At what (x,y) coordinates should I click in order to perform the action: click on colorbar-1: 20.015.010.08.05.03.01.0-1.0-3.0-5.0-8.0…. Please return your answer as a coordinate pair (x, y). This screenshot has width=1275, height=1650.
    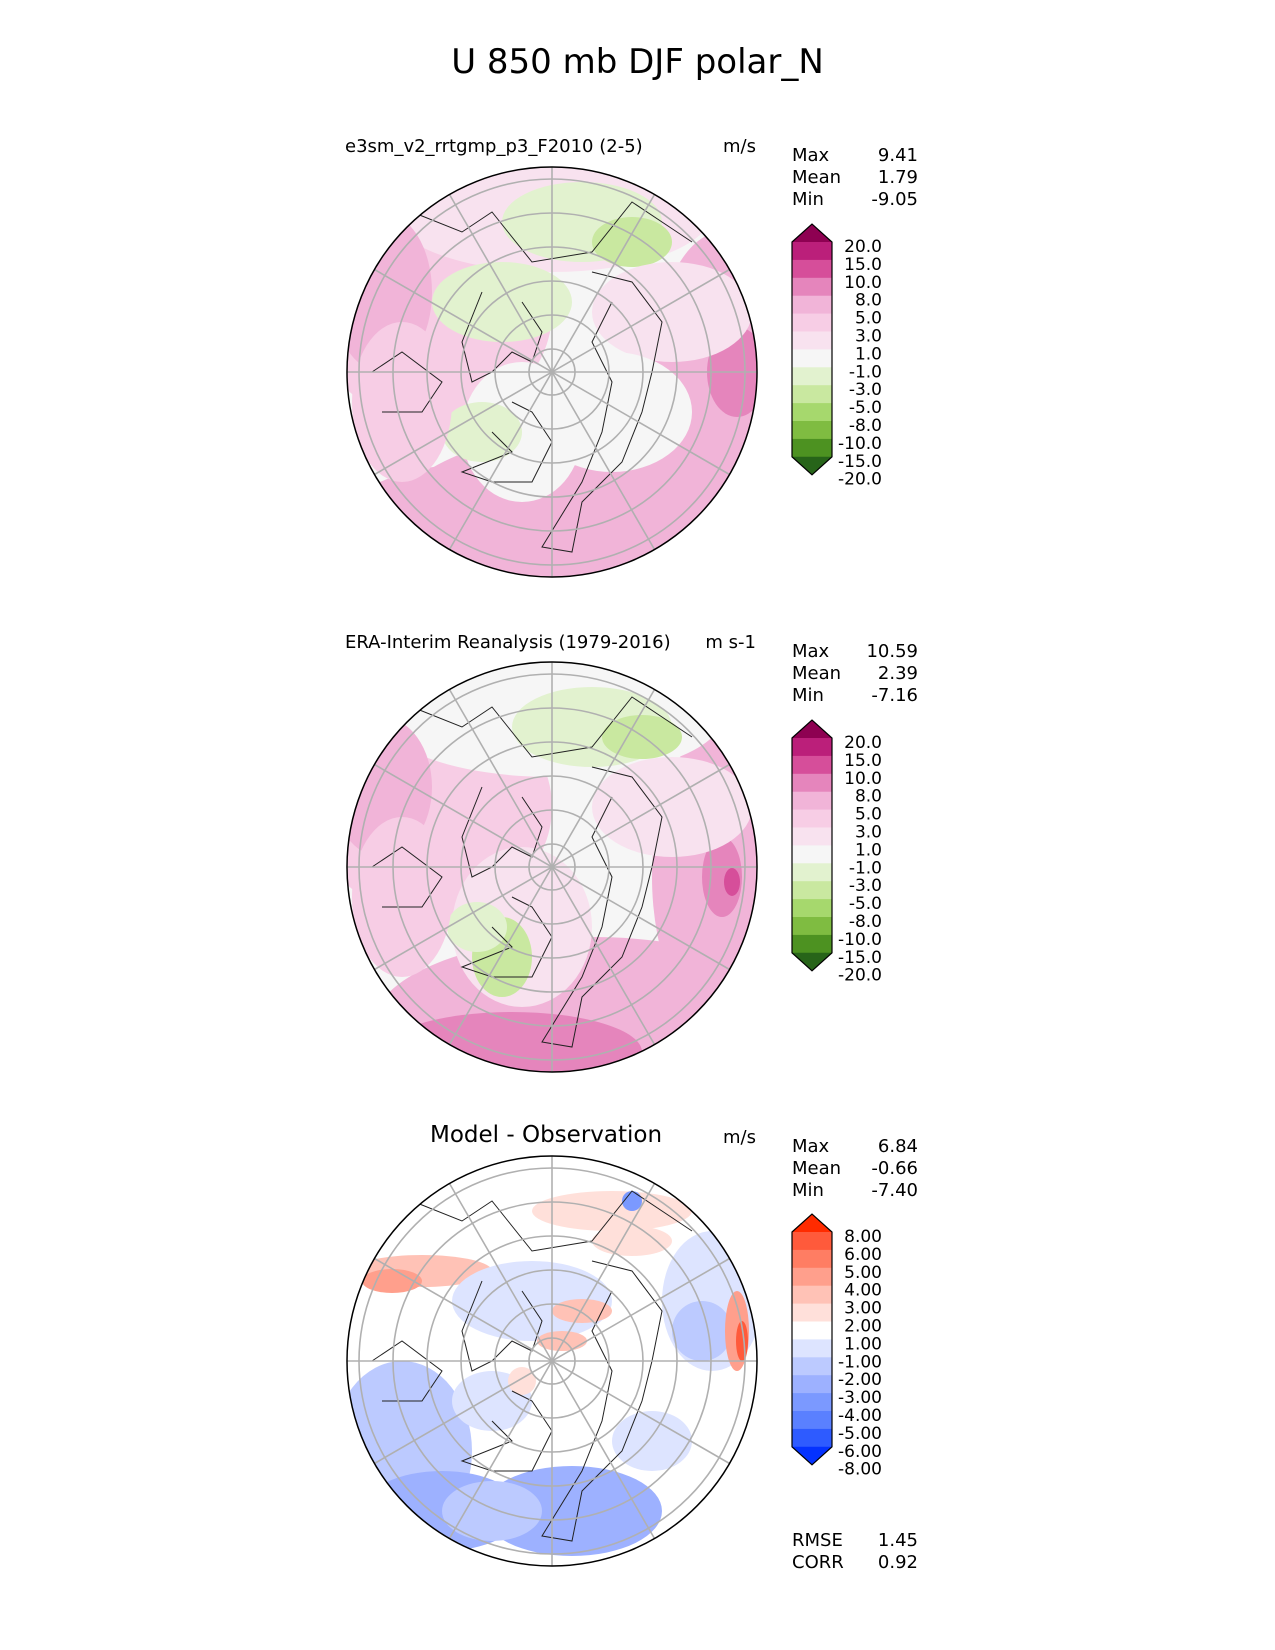
    Looking at the image, I should click on (836, 356).